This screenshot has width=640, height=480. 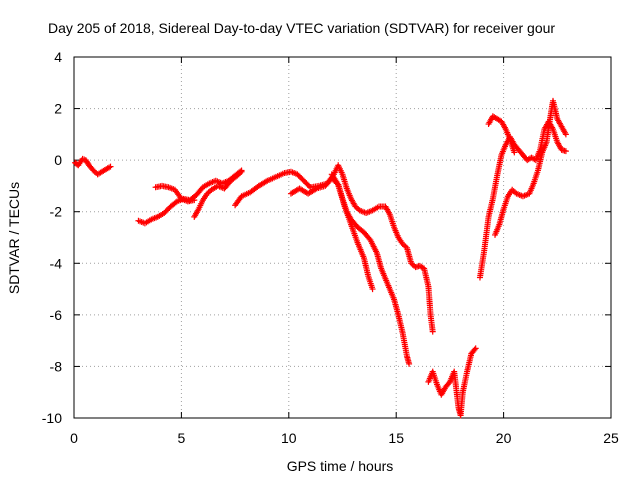 What do you see at coordinates (344, 438) in the screenshot?
I see `x-tick-labels: 0 5 10 15 20 25` at bounding box center [344, 438].